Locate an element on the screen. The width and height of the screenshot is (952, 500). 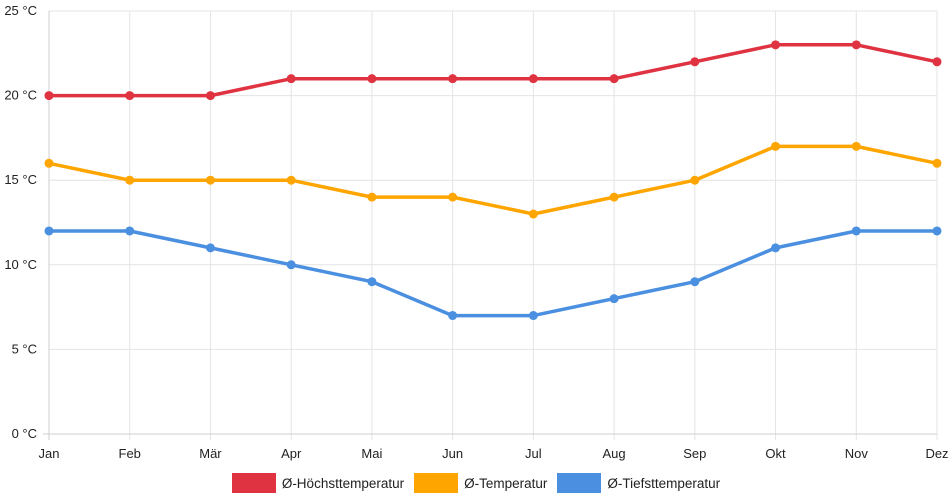
x-tick-label: Jun is located at coordinates (452, 453).